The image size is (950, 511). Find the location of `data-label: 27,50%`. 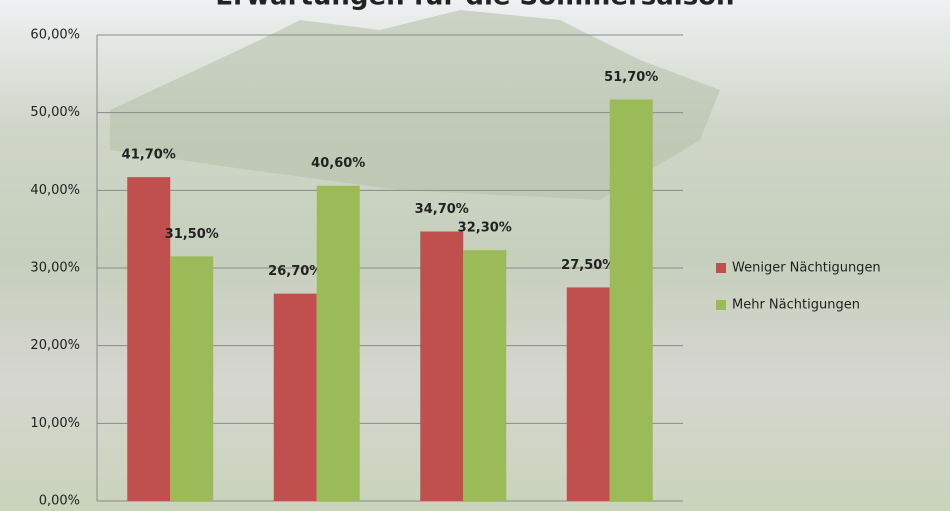

data-label: 27,50% is located at coordinates (588, 265).